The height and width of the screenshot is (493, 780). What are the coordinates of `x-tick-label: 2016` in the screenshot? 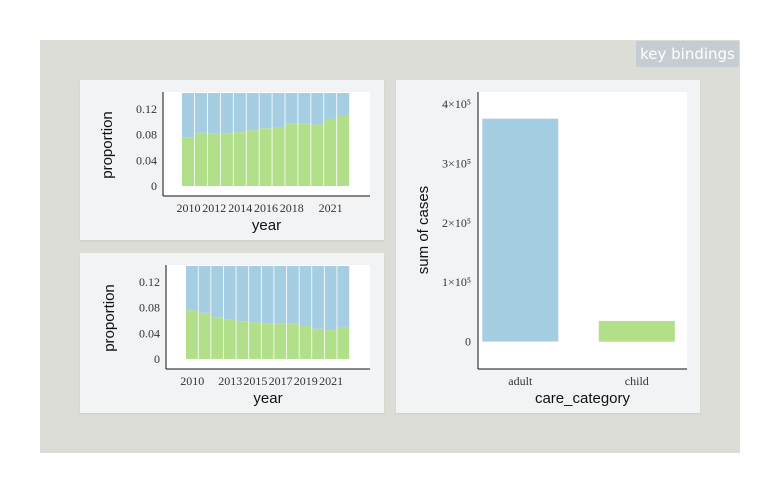 It's located at (266, 208).